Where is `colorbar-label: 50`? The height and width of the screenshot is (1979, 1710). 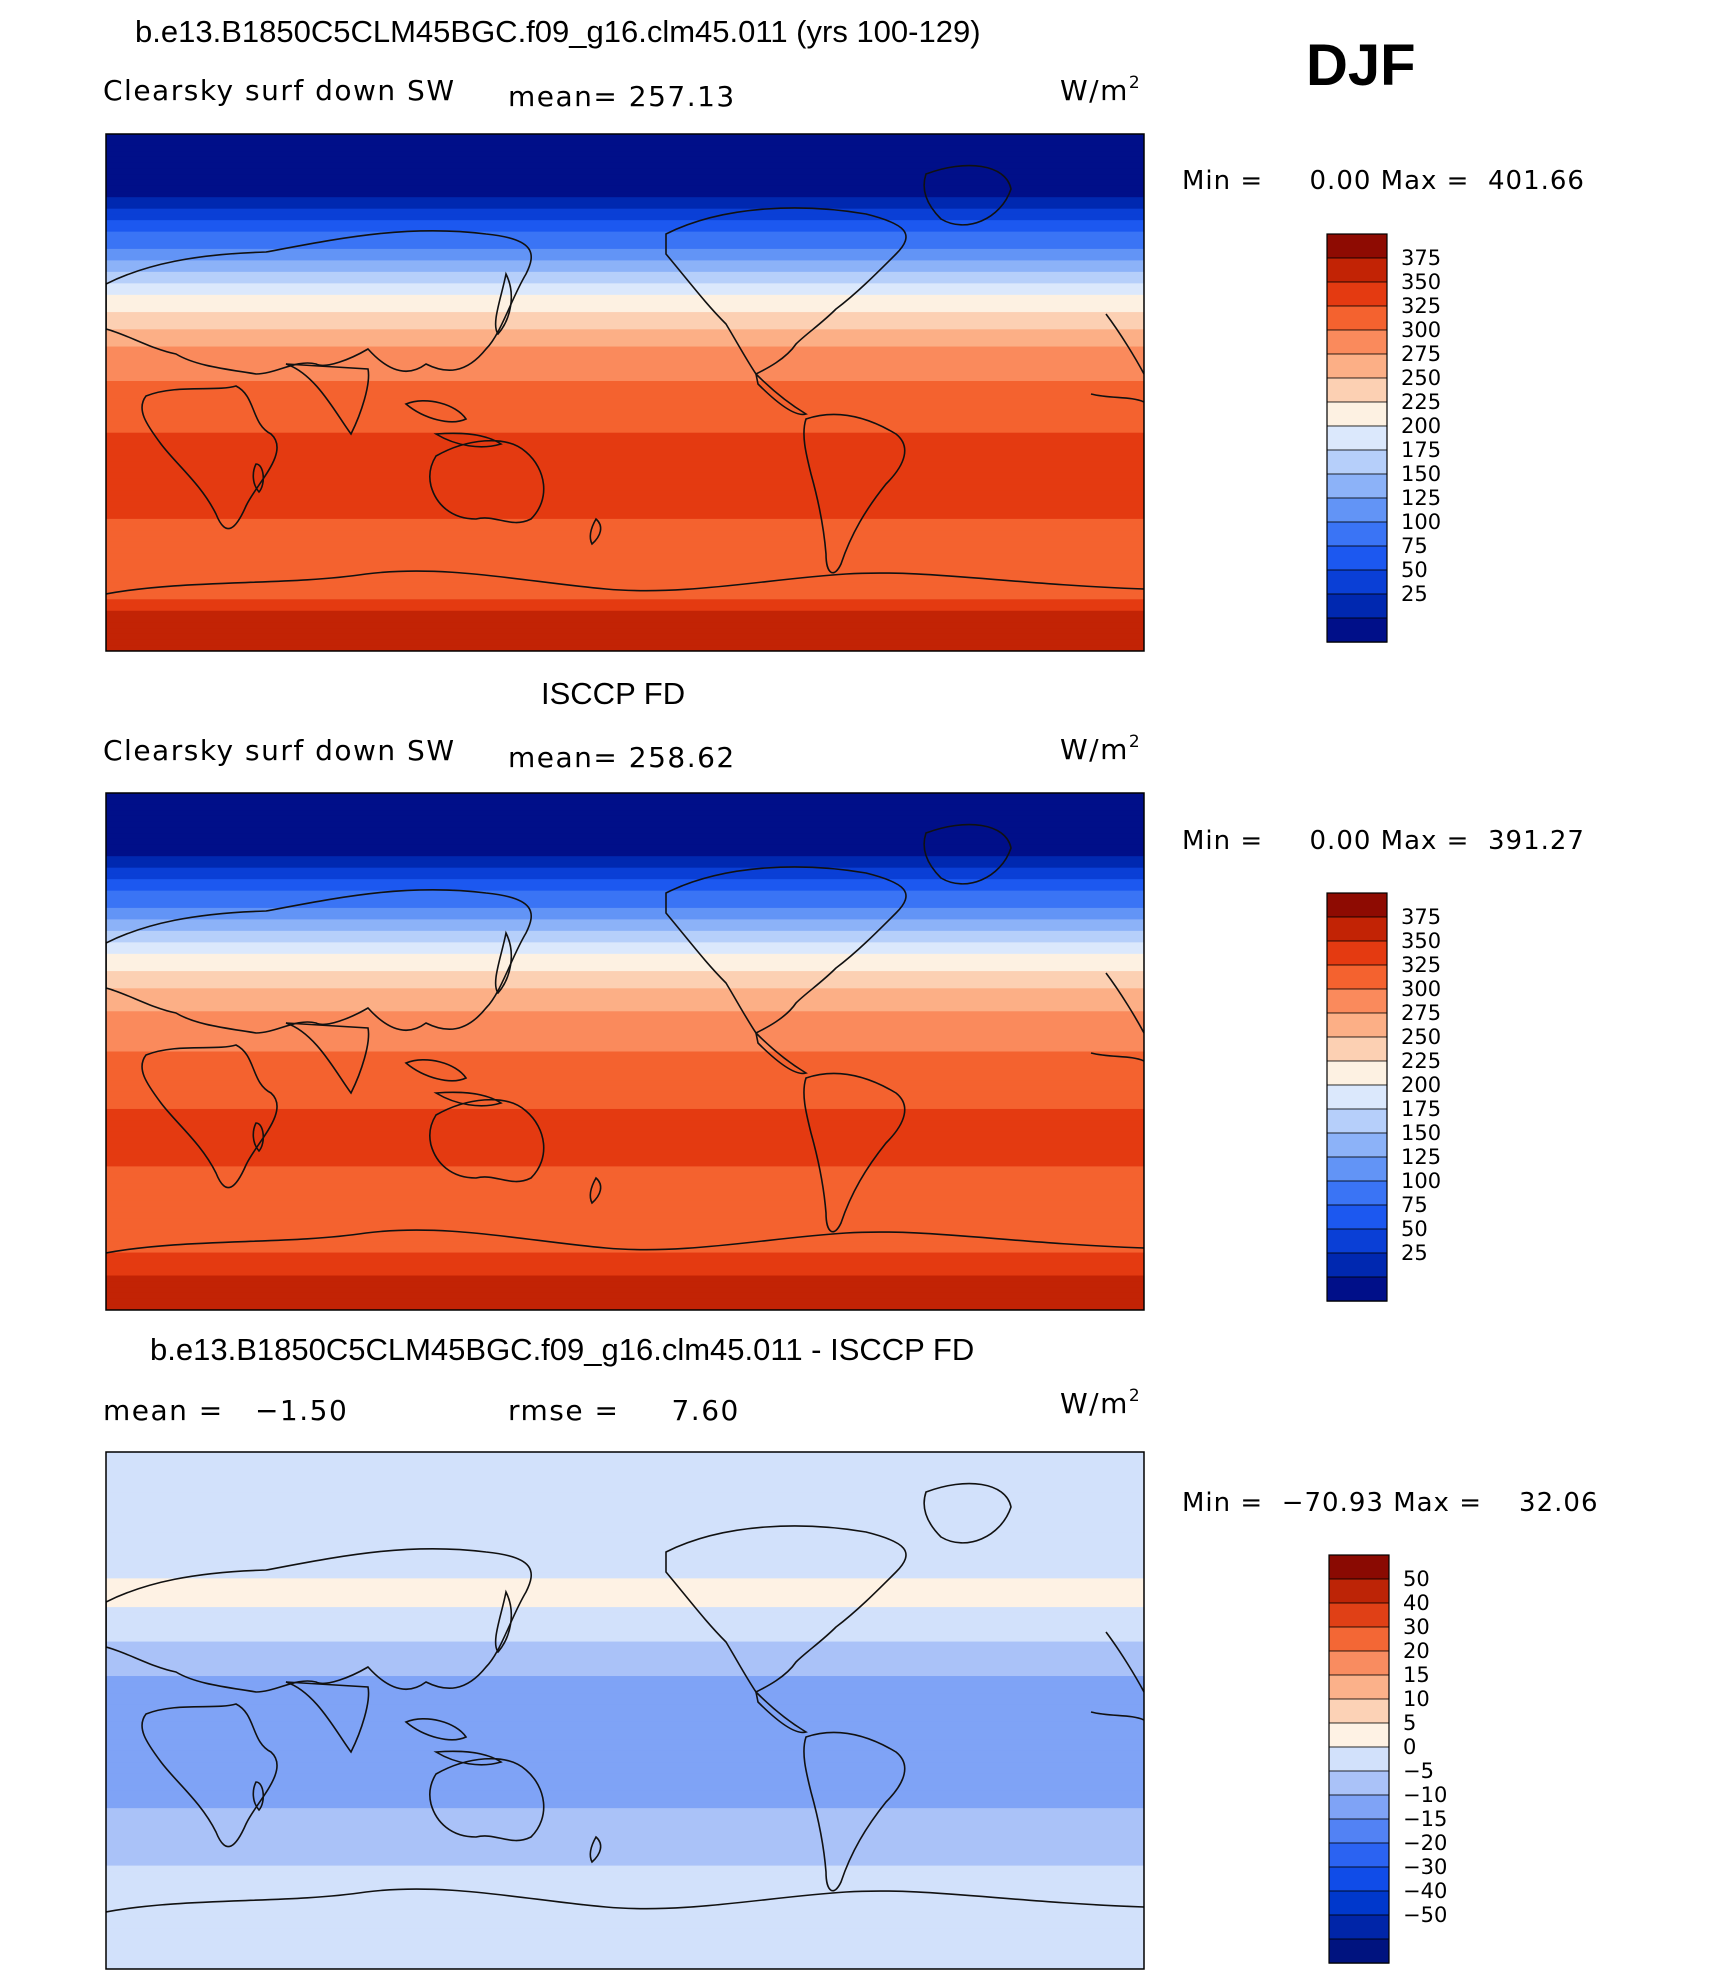
colorbar-label: 50 is located at coordinates (1414, 1229).